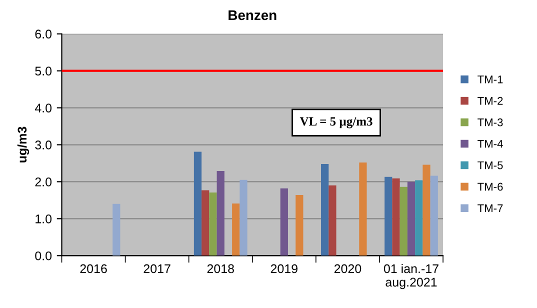 The width and height of the screenshot is (537, 308). I want to click on x-tick-label: 2016, so click(93, 269).